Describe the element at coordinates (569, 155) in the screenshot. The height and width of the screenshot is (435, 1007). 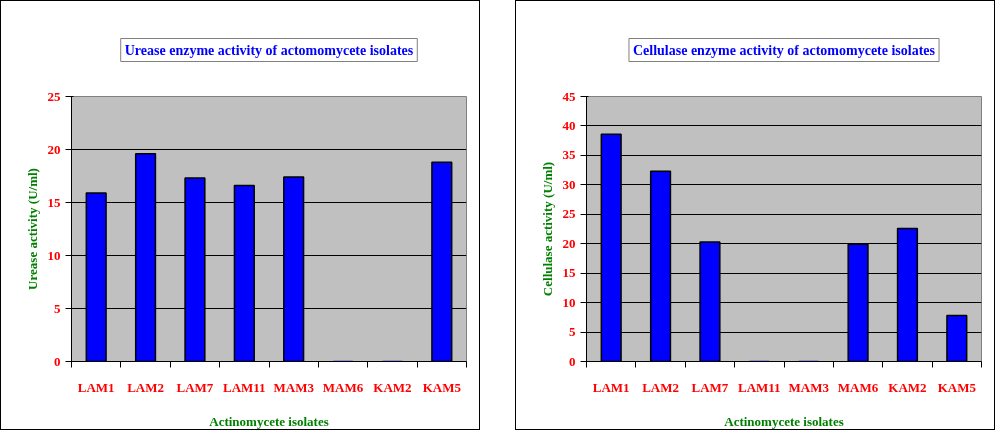
I see `y-tick-label: 35` at that location.